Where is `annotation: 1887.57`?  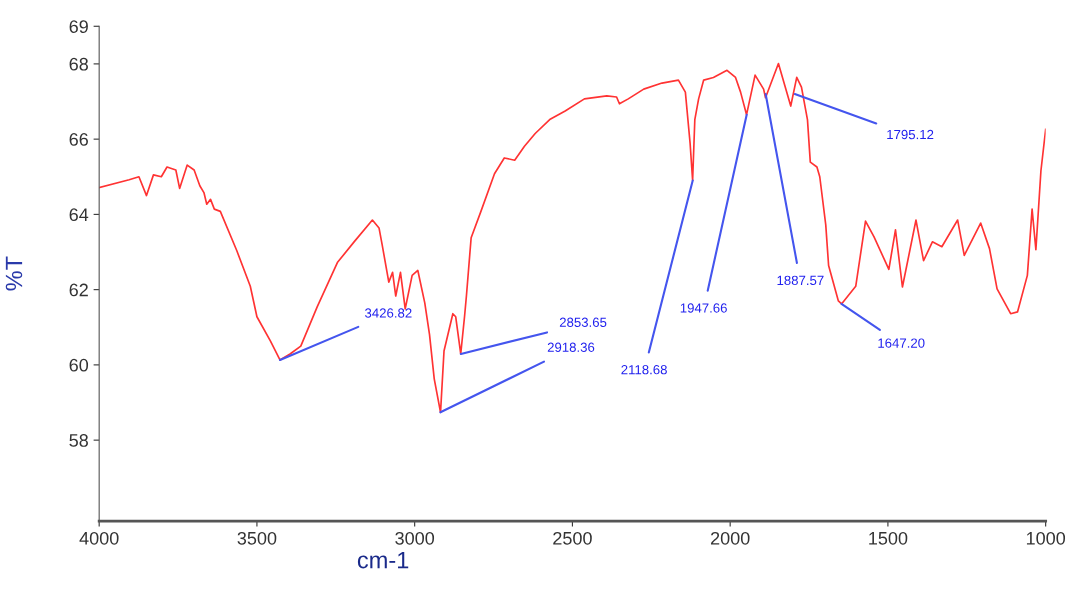
annotation: 1887.57 is located at coordinates (800, 280).